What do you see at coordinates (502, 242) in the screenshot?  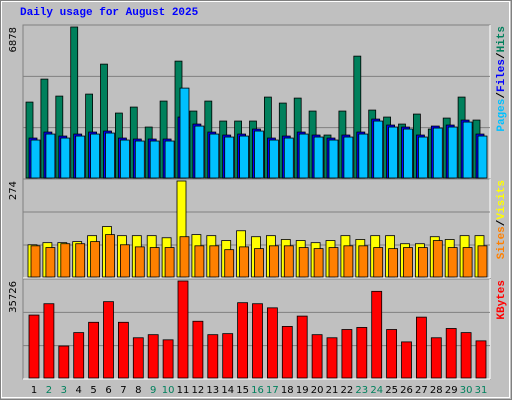 I see `legend-entry: Sites` at bounding box center [502, 242].